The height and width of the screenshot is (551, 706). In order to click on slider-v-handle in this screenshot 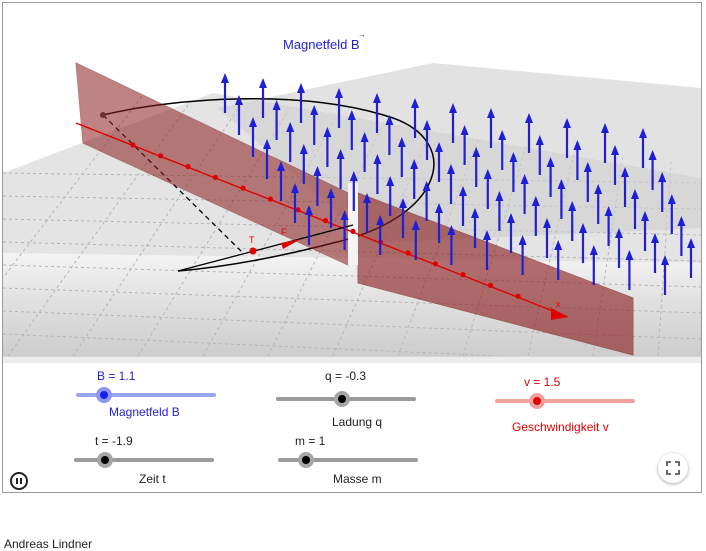, I will do `click(537, 401)`.